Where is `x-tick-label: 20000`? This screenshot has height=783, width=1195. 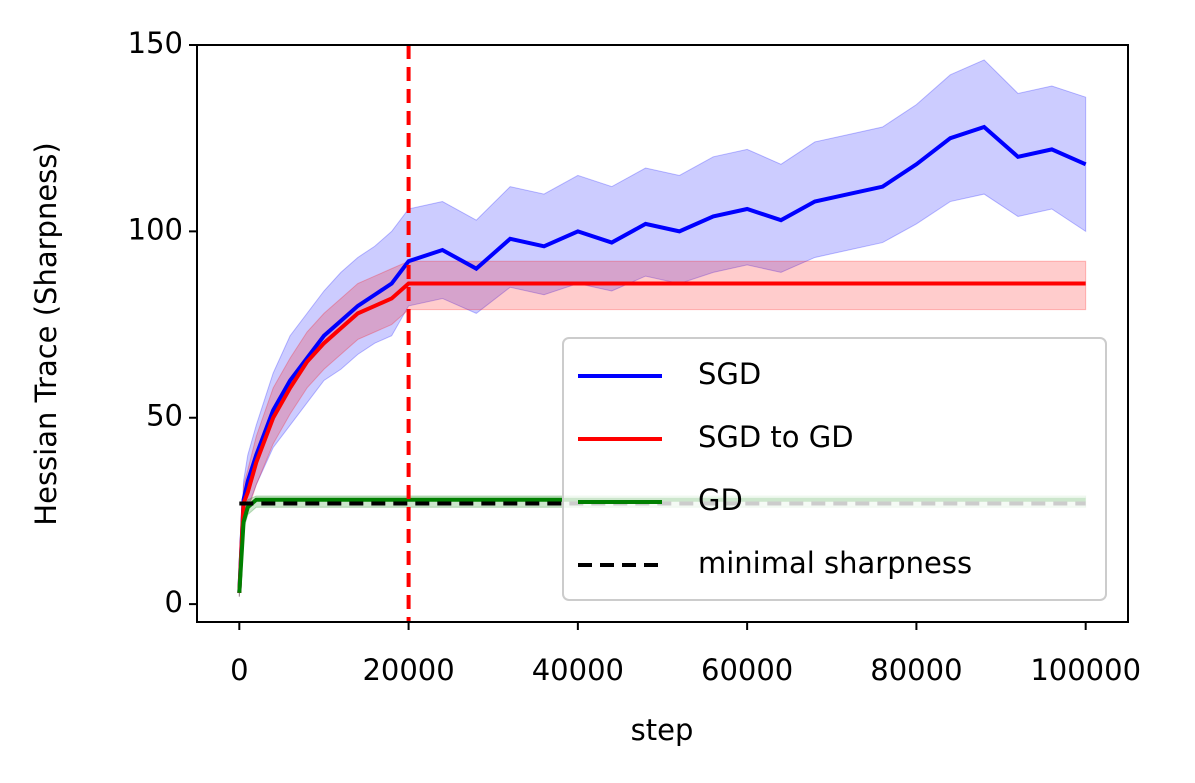
x-tick-label: 20000 is located at coordinates (408, 670).